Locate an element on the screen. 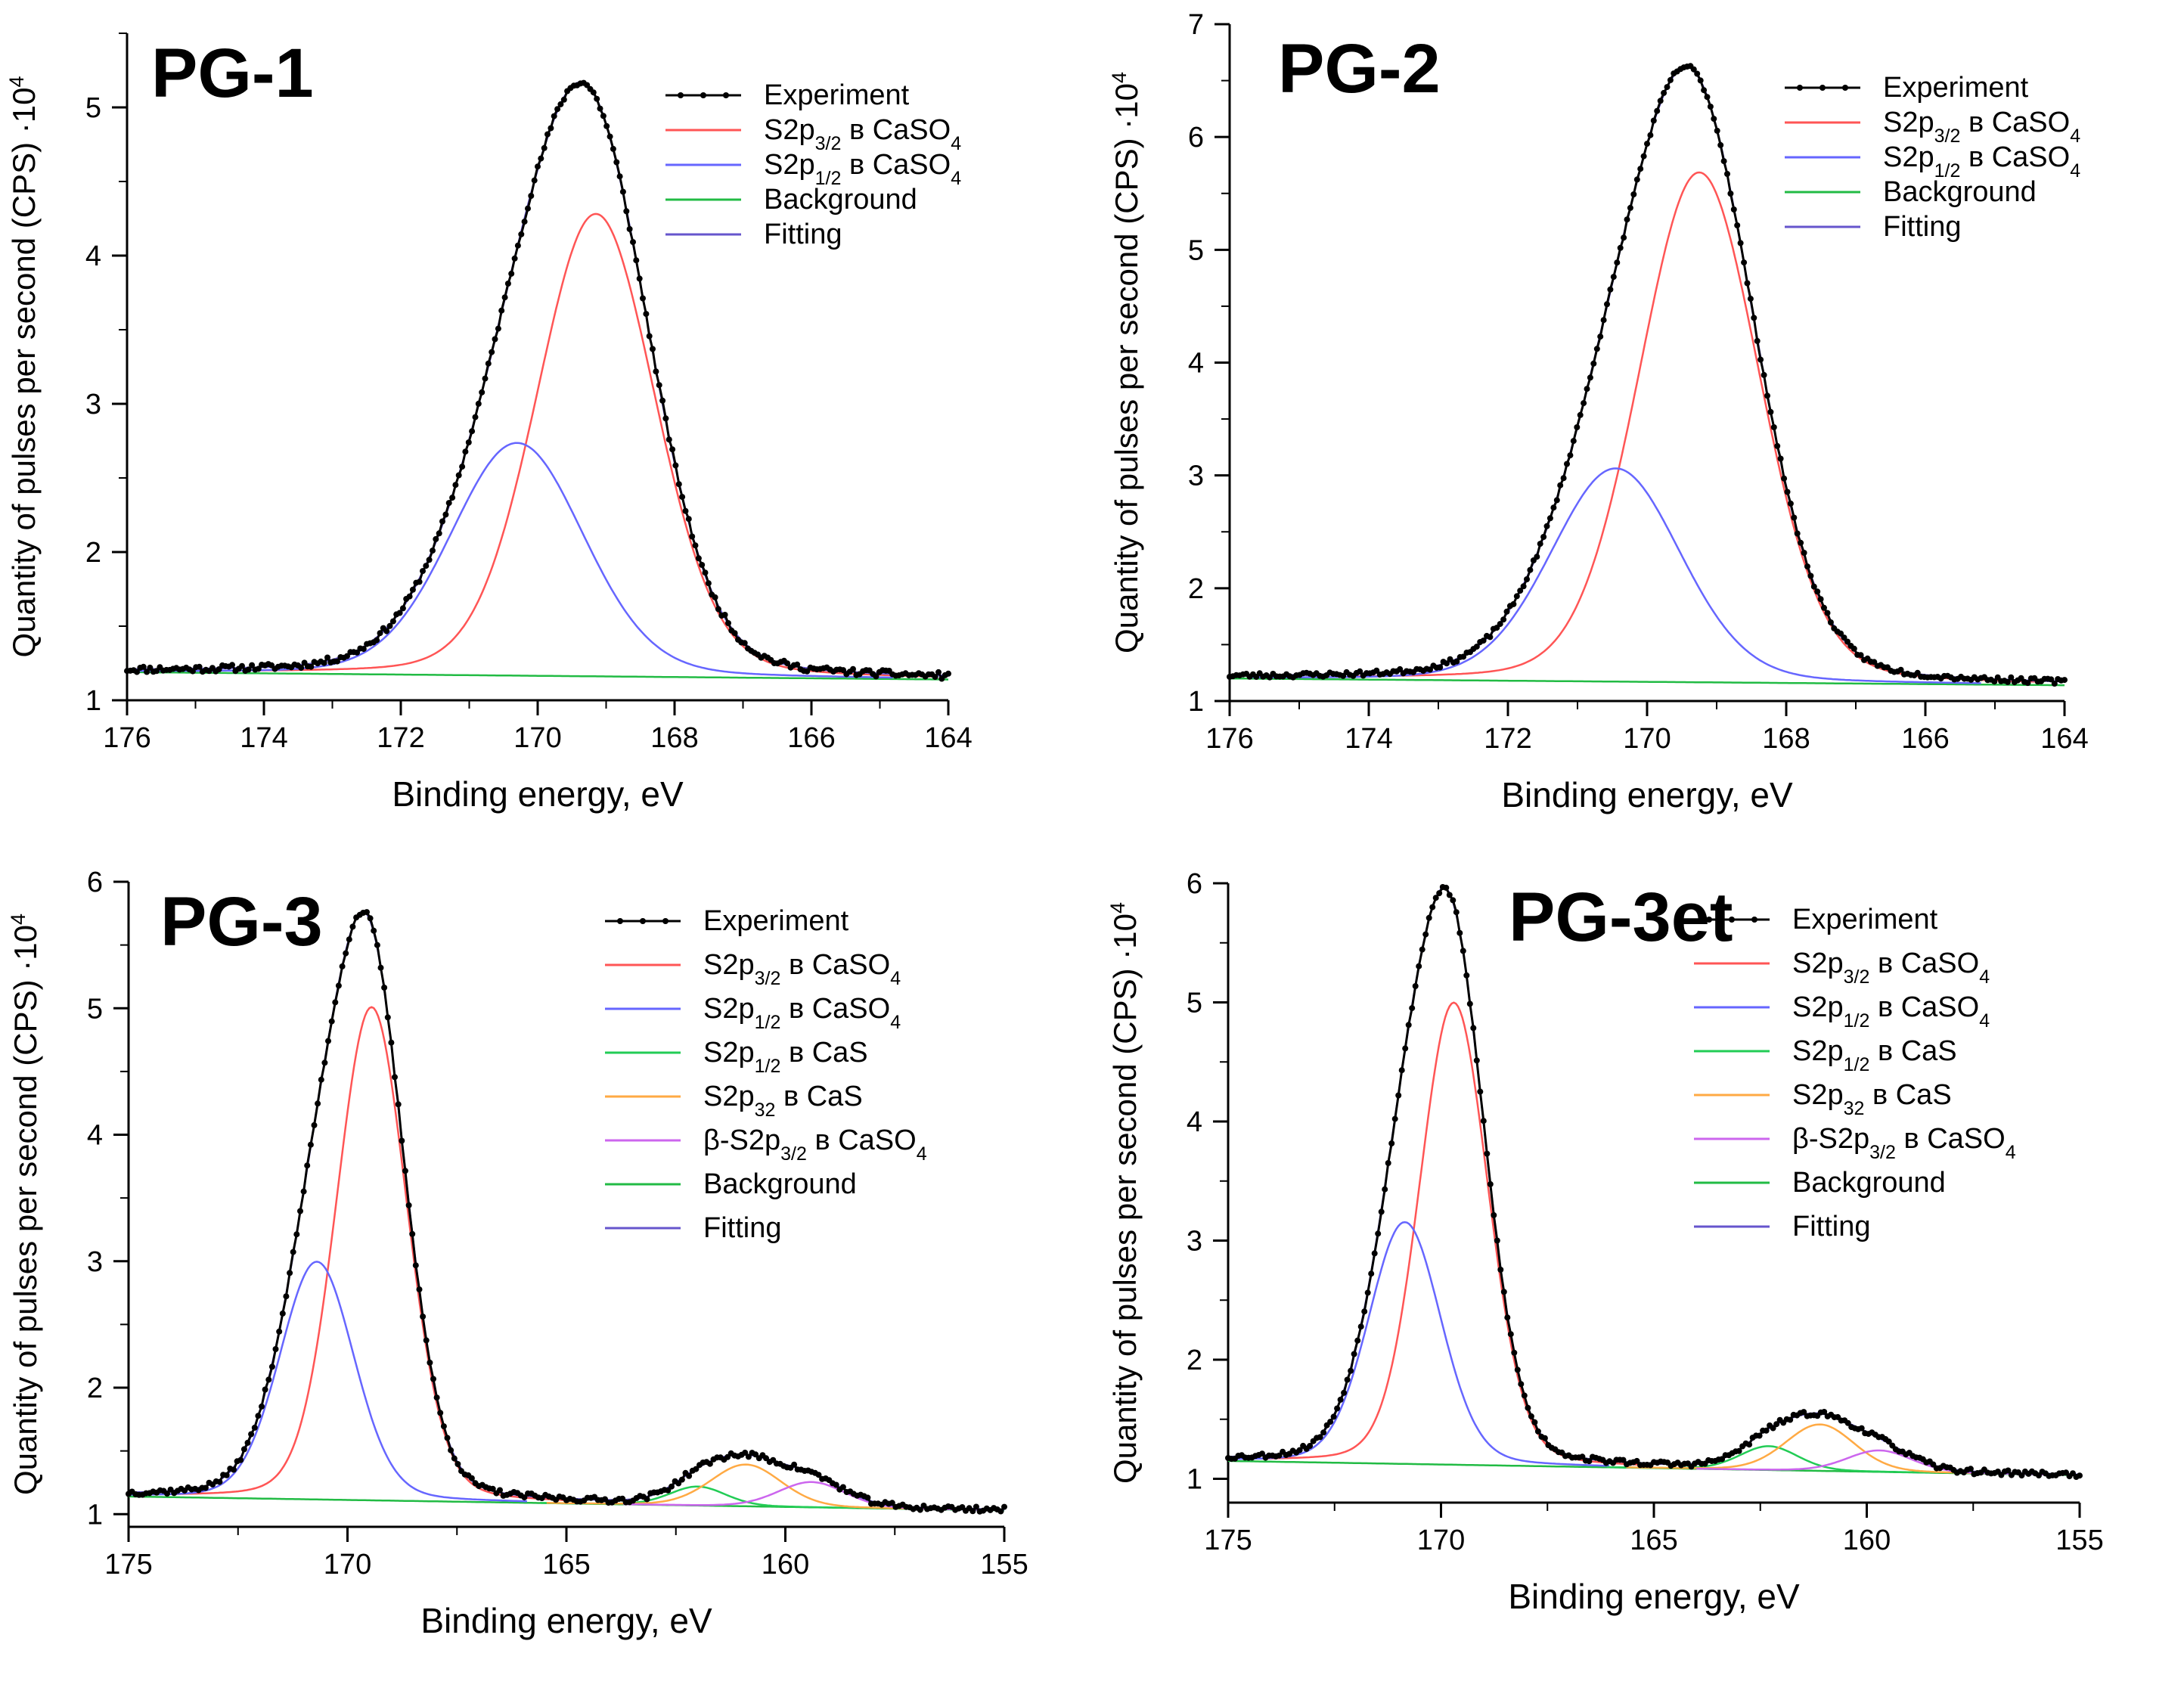 Image resolution: width=2184 pixels, height=1700 pixels. legend-label: Experiment is located at coordinates (837, 95).